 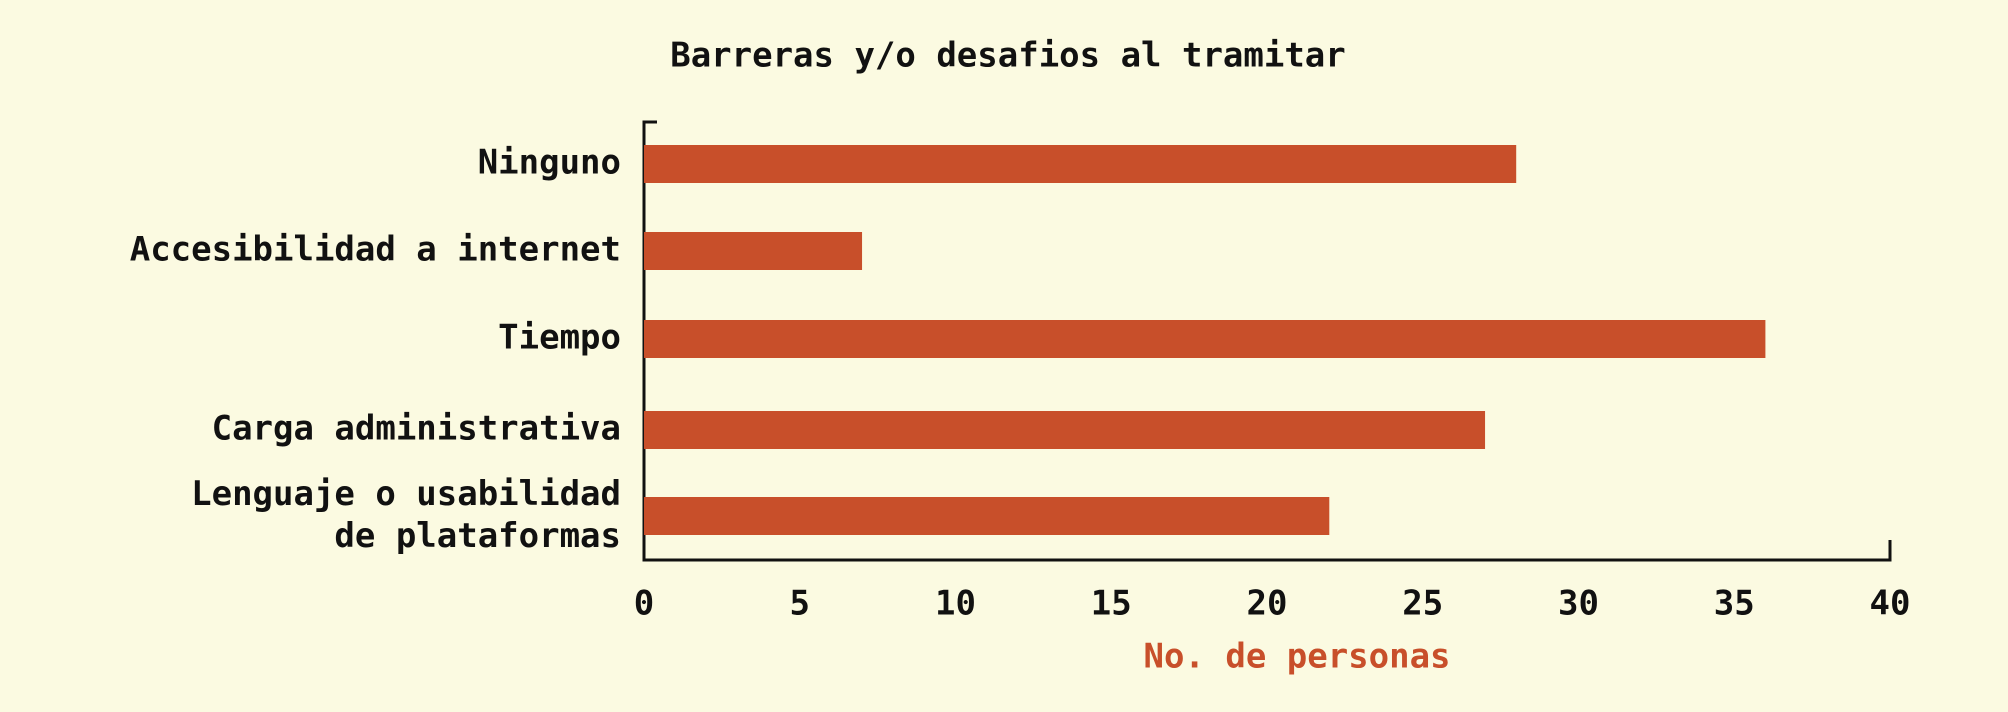 I want to click on chart-title: Barreras y/o desafios al tramitar, so click(x=1008, y=56).